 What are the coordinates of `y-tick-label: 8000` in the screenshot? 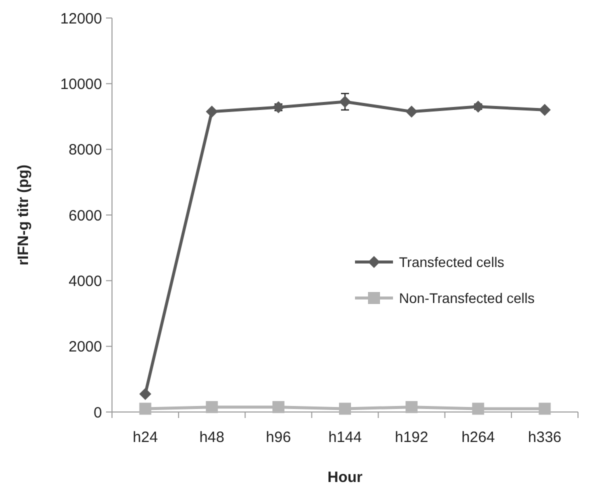 It's located at (85, 150).